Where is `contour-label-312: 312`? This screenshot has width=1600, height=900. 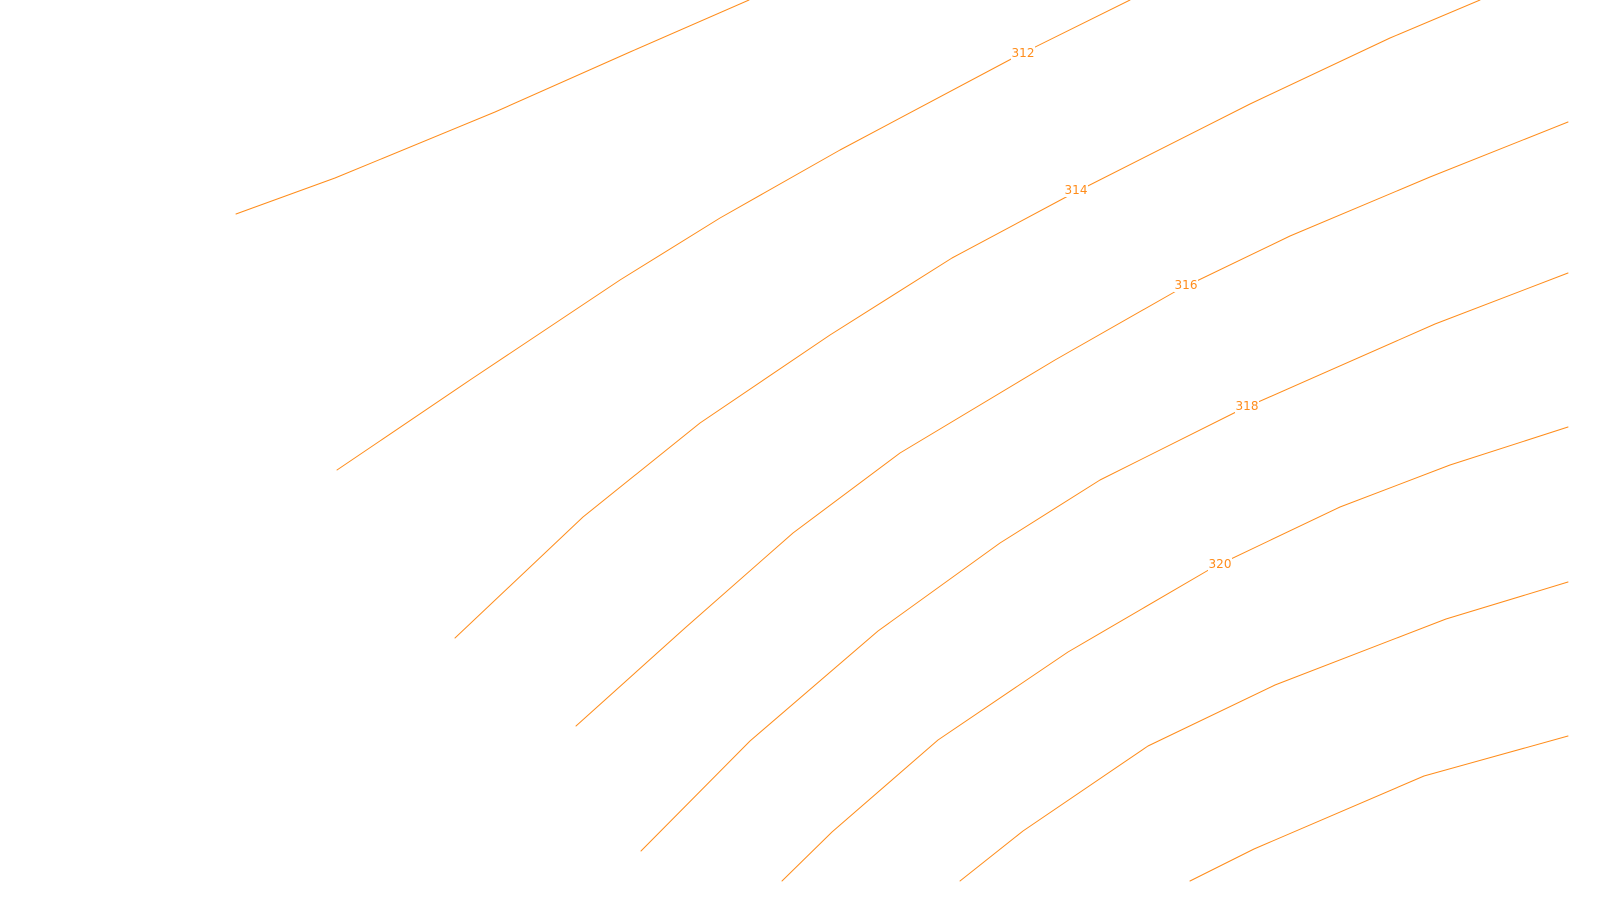 contour-label-312: 312 is located at coordinates (1023, 52).